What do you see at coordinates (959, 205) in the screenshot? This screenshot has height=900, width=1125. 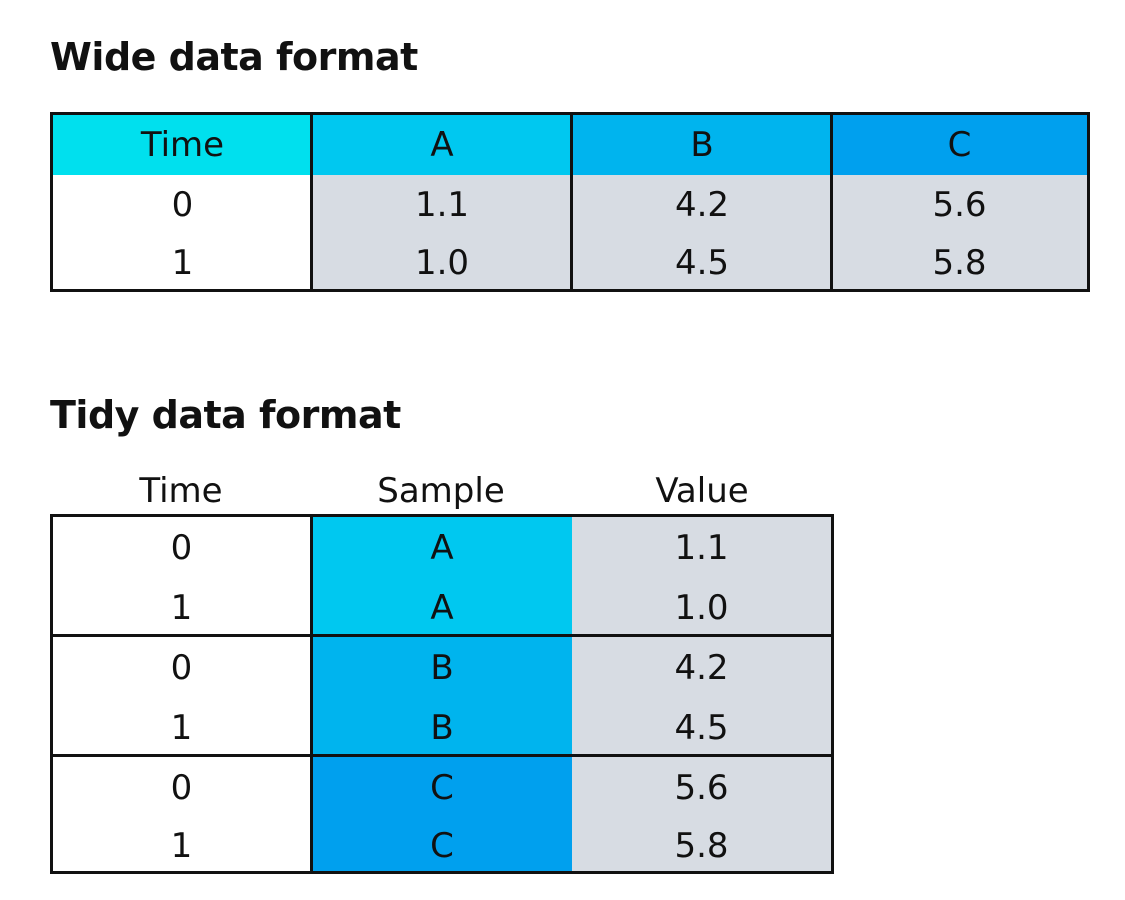 I see `wide-cell-c: 5.6` at bounding box center [959, 205].